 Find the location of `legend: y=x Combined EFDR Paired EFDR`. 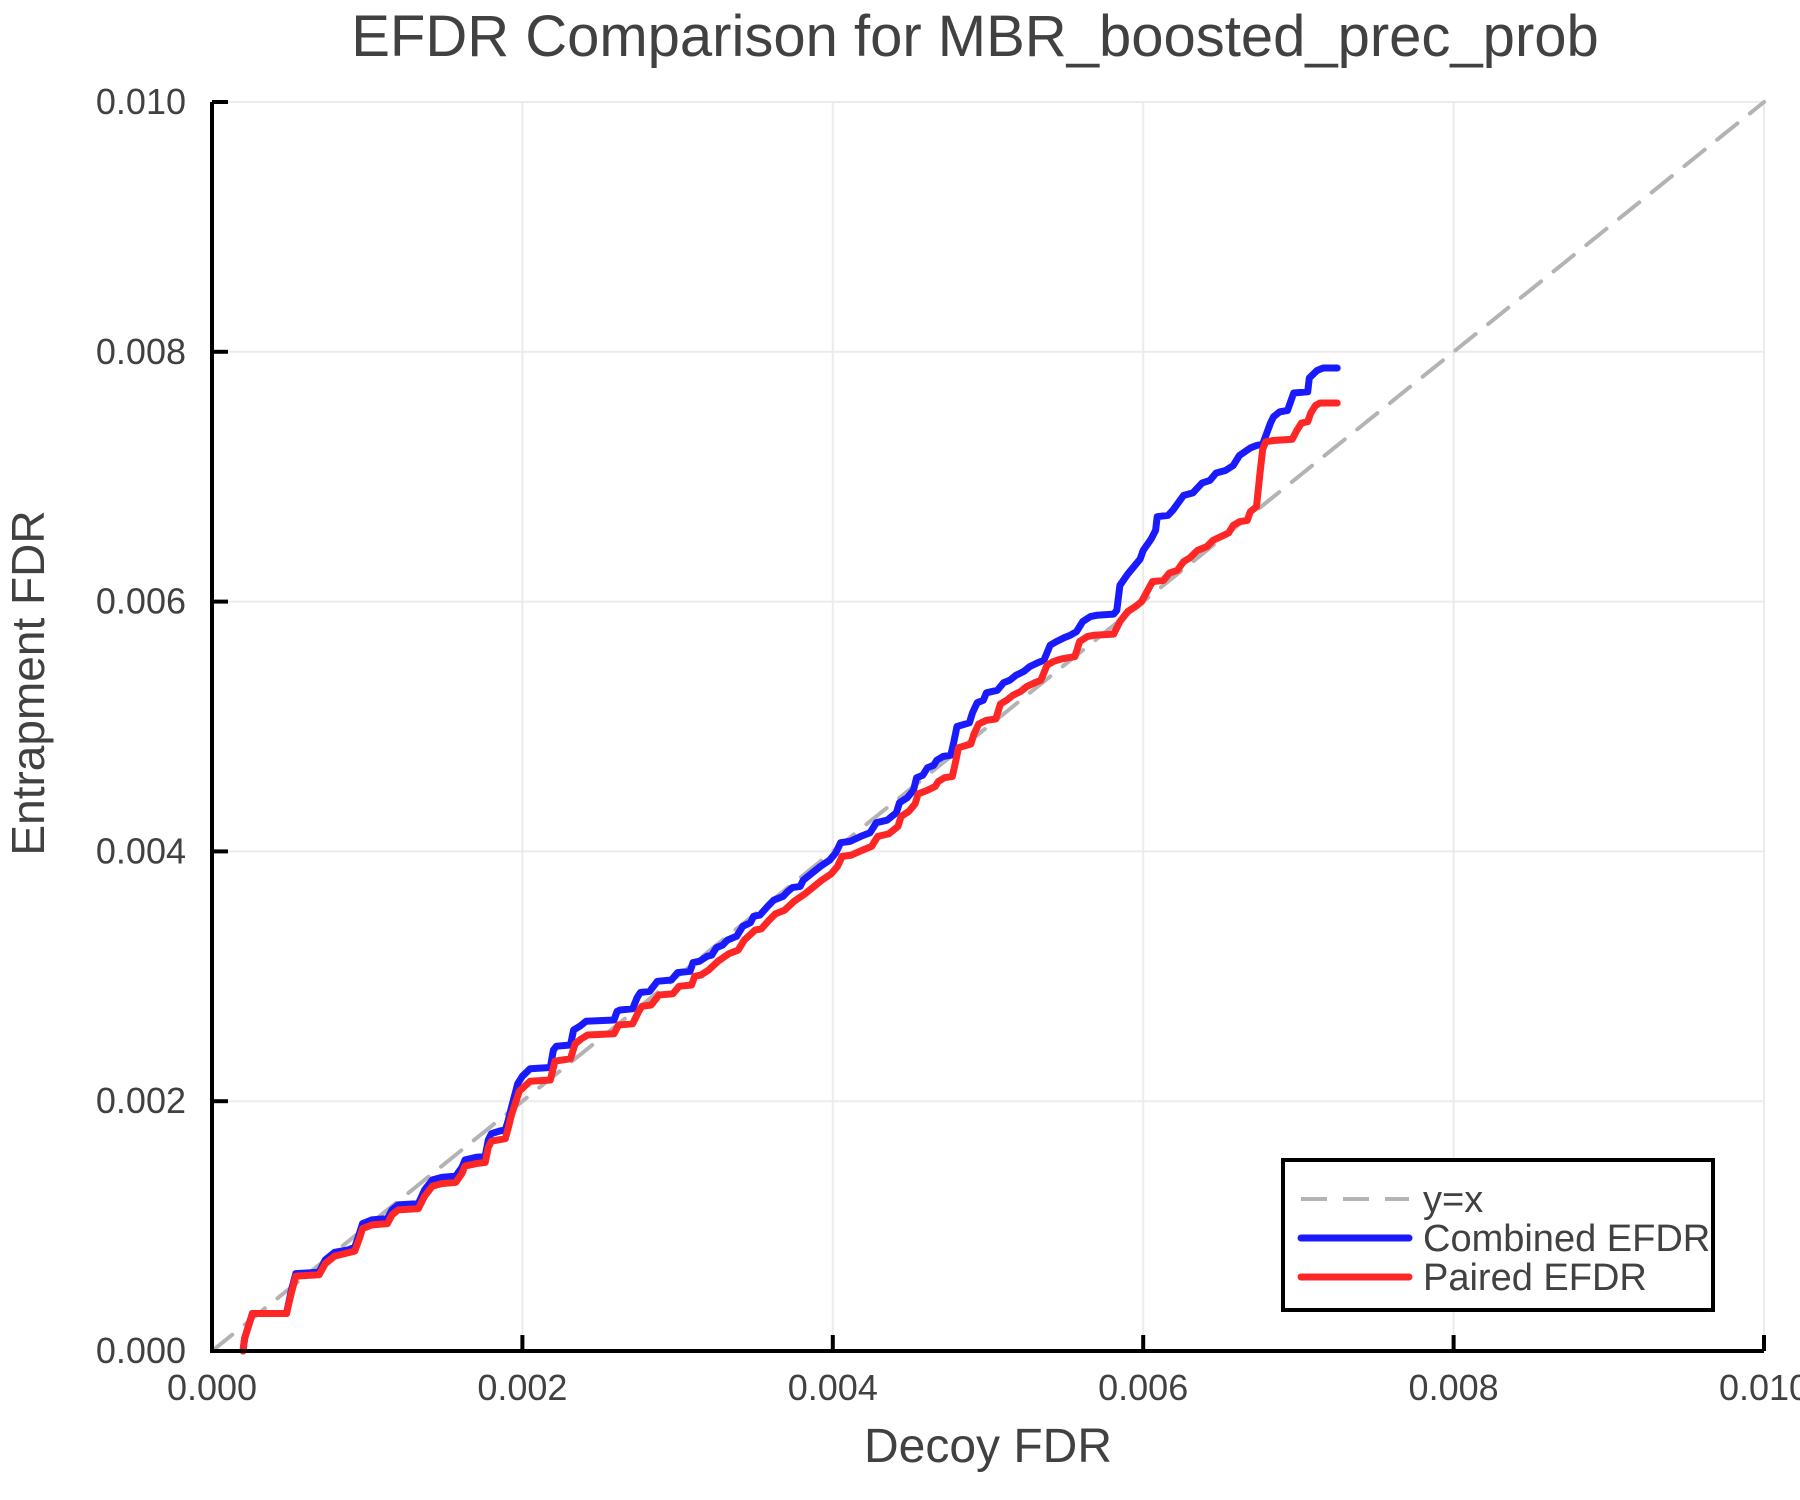

legend: y=x Combined EFDR Paired EFDR is located at coordinates (1498, 1235).